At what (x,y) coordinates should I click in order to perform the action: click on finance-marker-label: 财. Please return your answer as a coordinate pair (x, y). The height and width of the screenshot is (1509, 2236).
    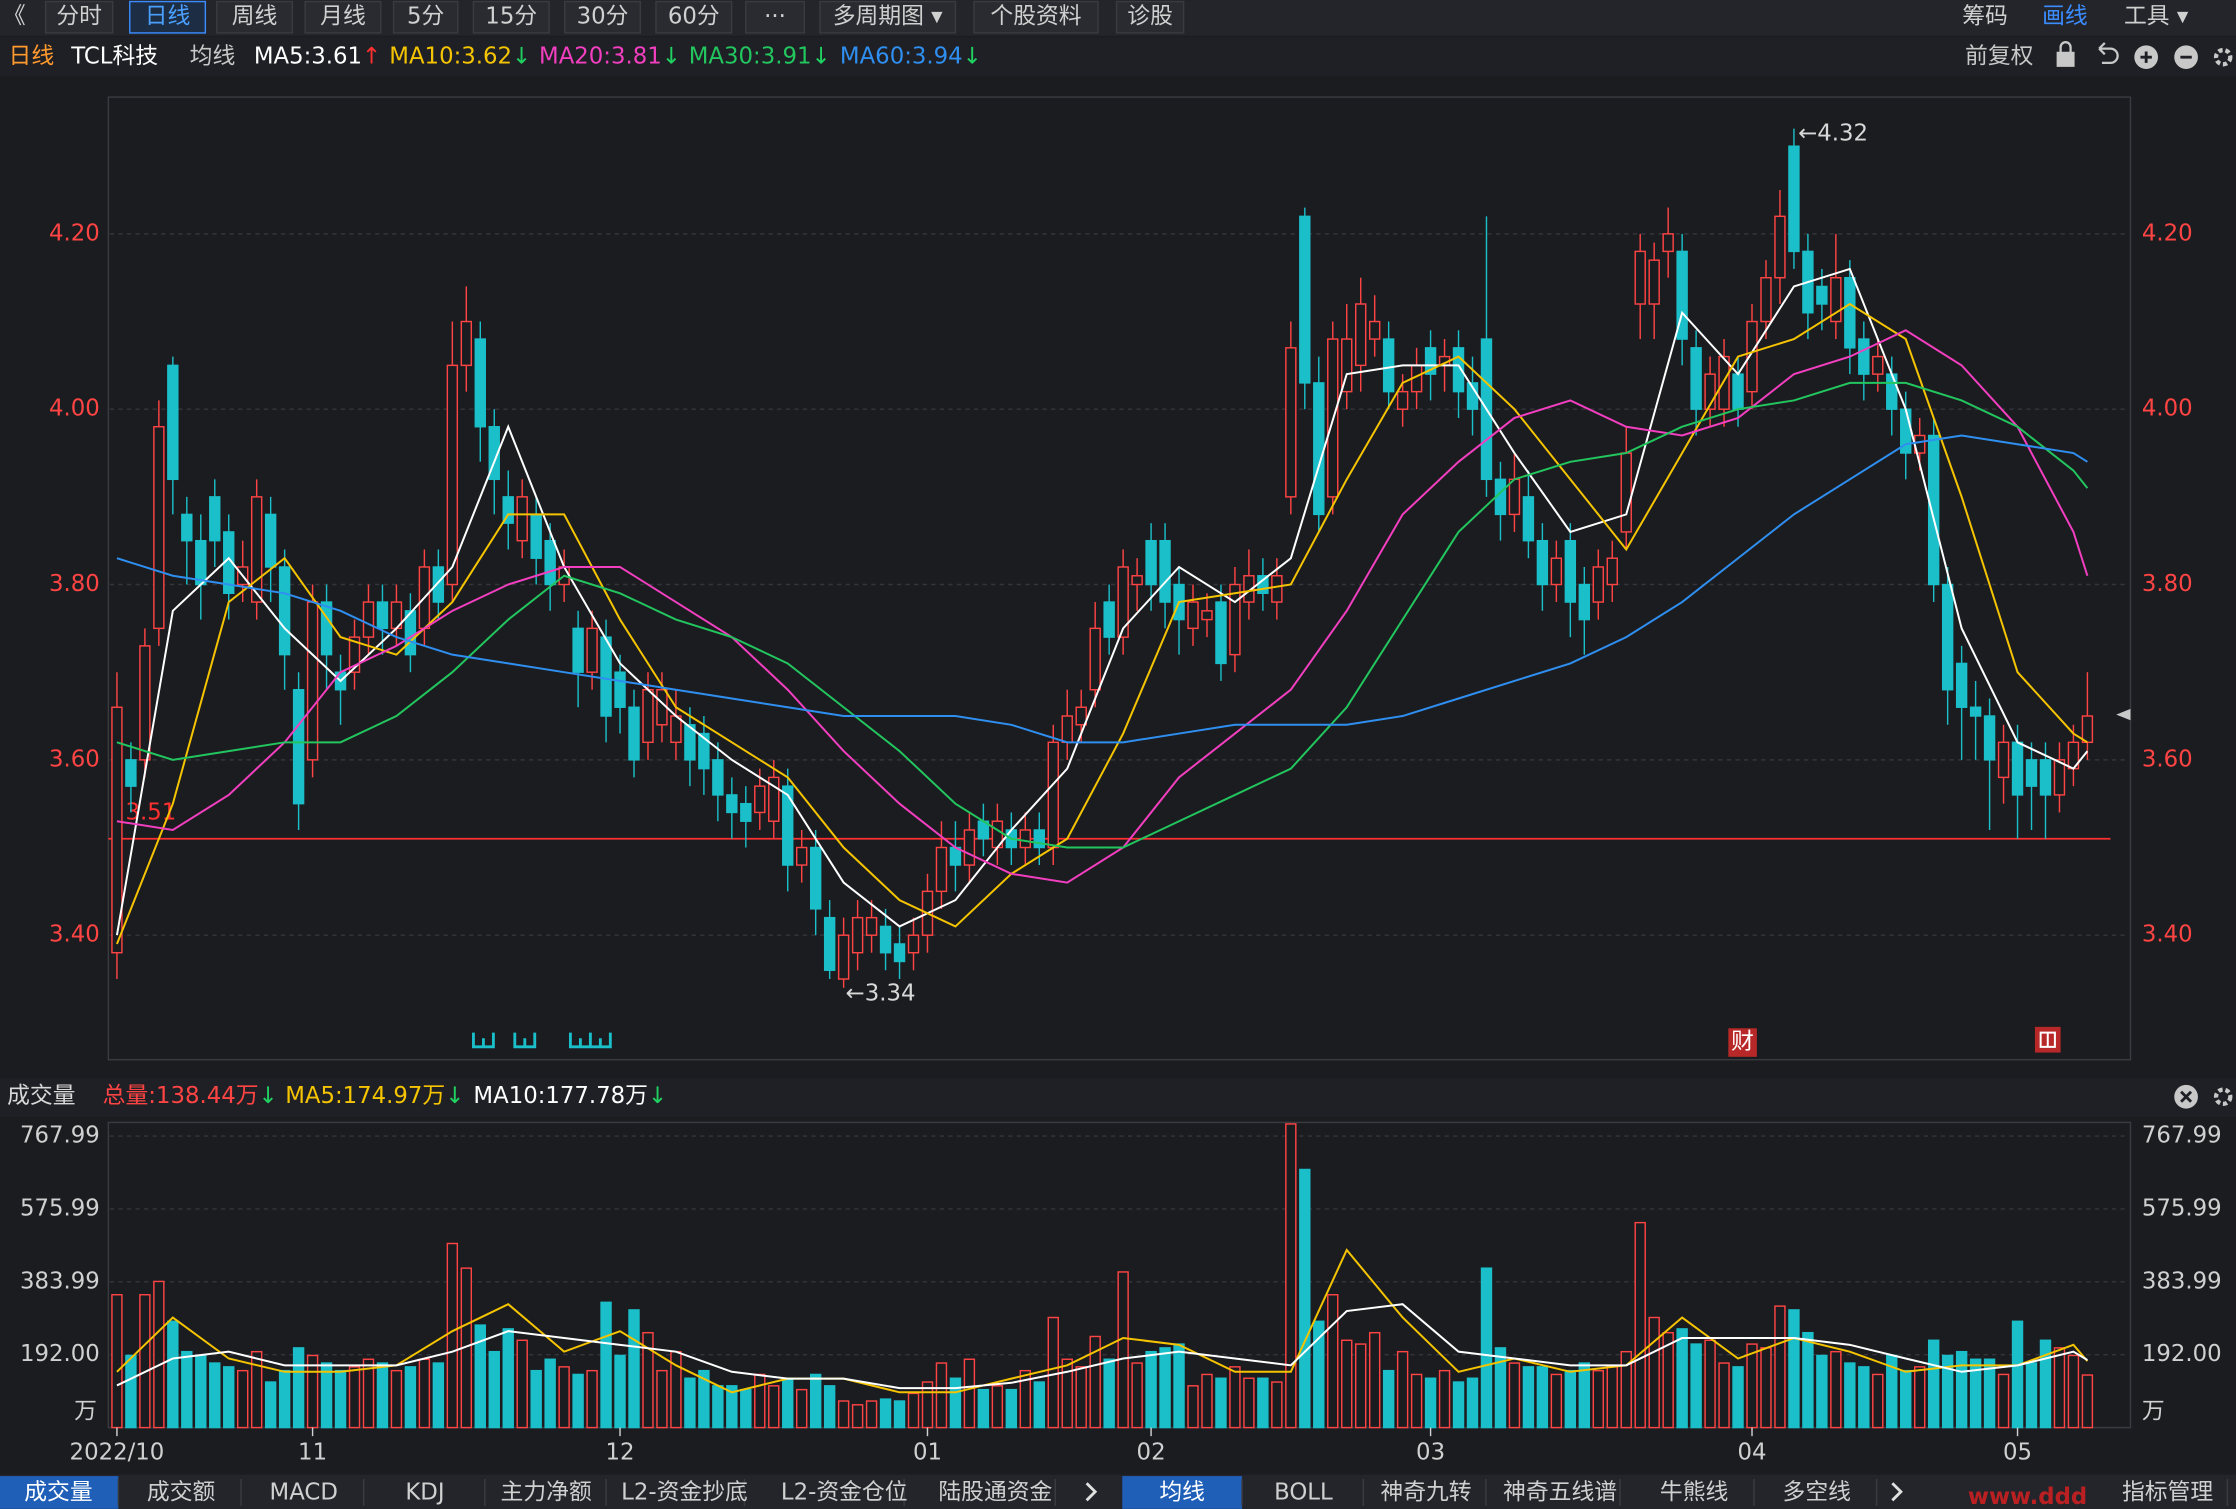
    Looking at the image, I should click on (1742, 1042).